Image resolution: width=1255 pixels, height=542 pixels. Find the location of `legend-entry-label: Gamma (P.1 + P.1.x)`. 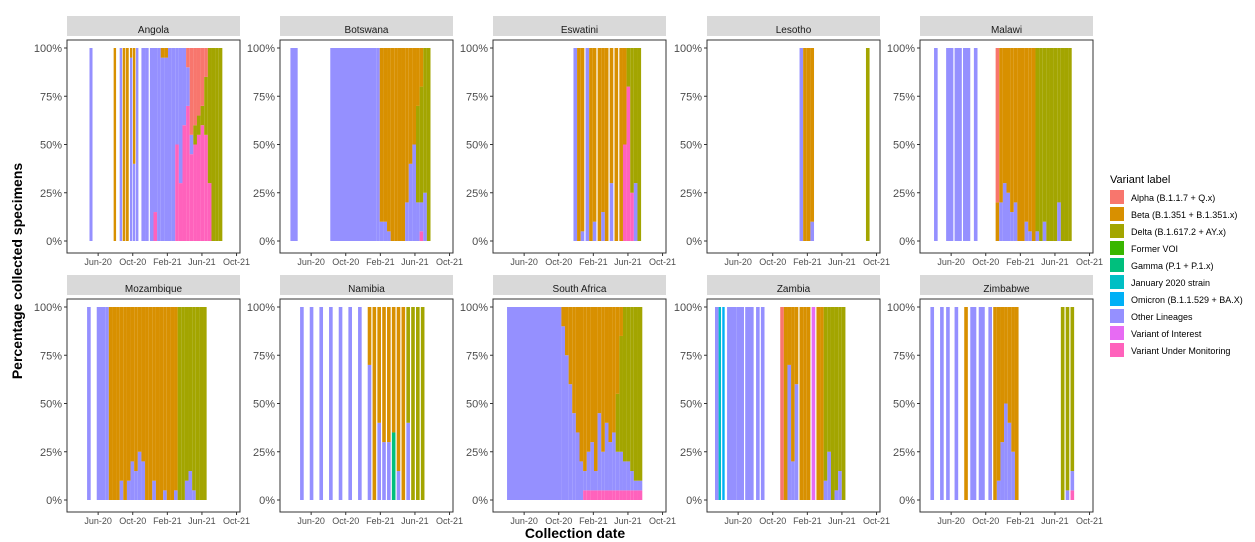

legend-entry-label: Gamma (P.1 + P.1.x) is located at coordinates (1172, 266).